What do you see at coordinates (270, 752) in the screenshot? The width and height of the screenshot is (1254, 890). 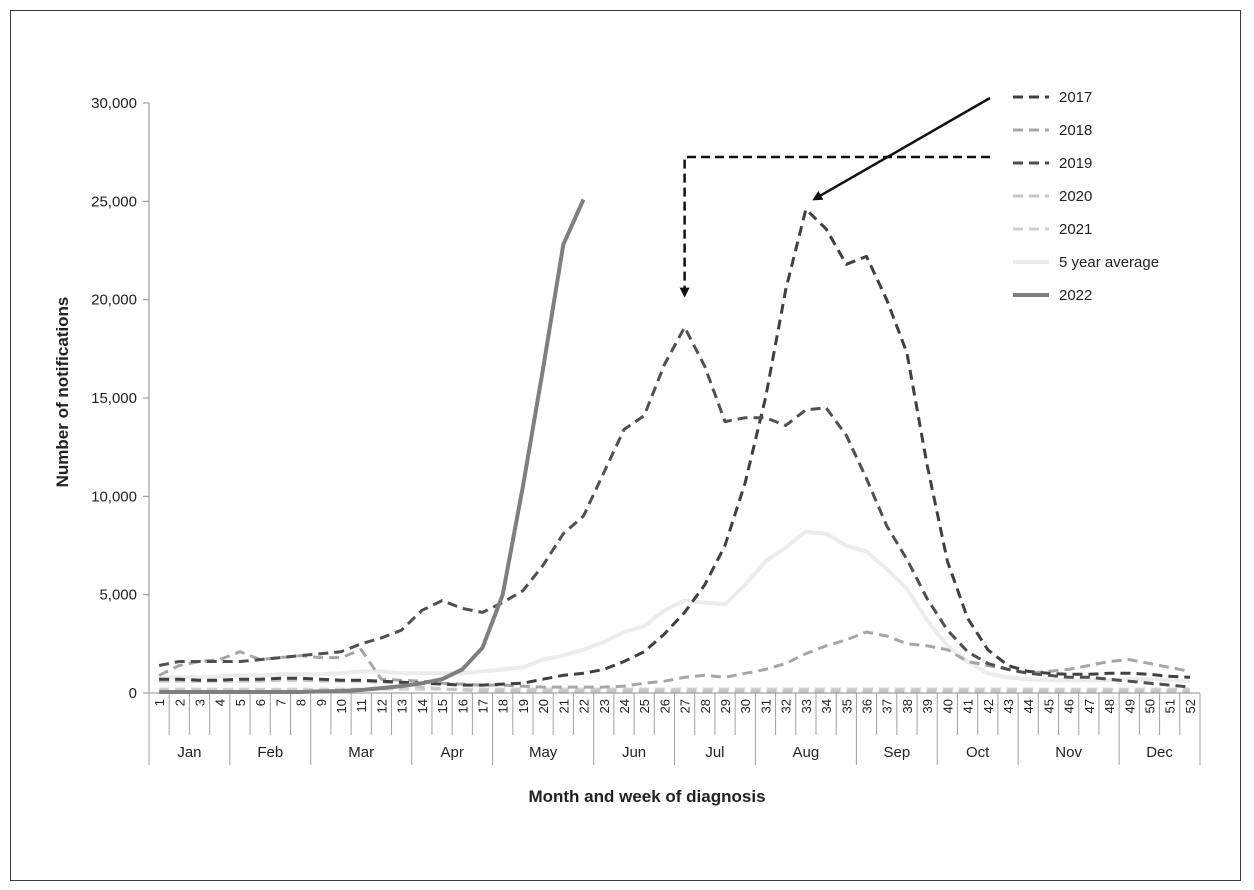 I see `month-label: Feb` at bounding box center [270, 752].